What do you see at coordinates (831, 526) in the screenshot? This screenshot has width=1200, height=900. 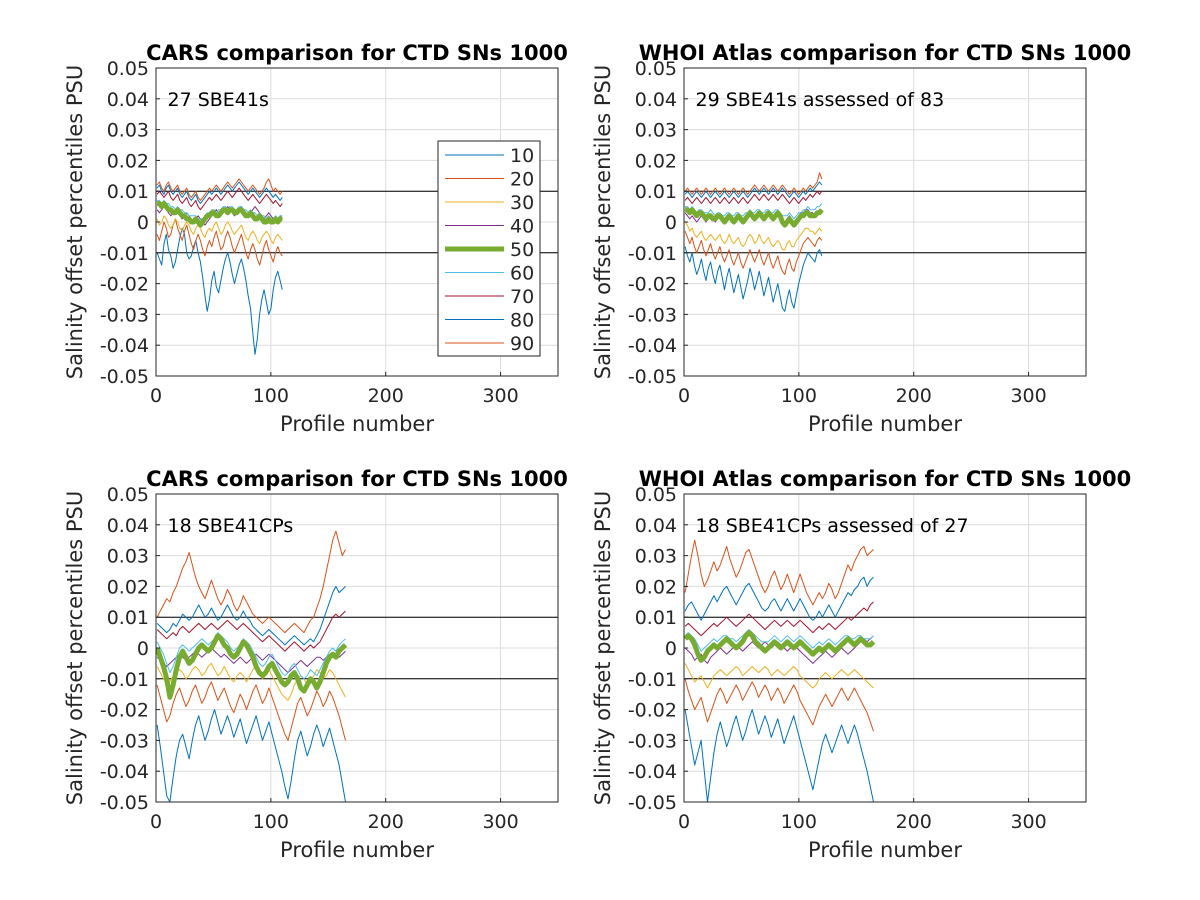 I see `annotation-text: 18 SBE41CPs assessed of 27` at bounding box center [831, 526].